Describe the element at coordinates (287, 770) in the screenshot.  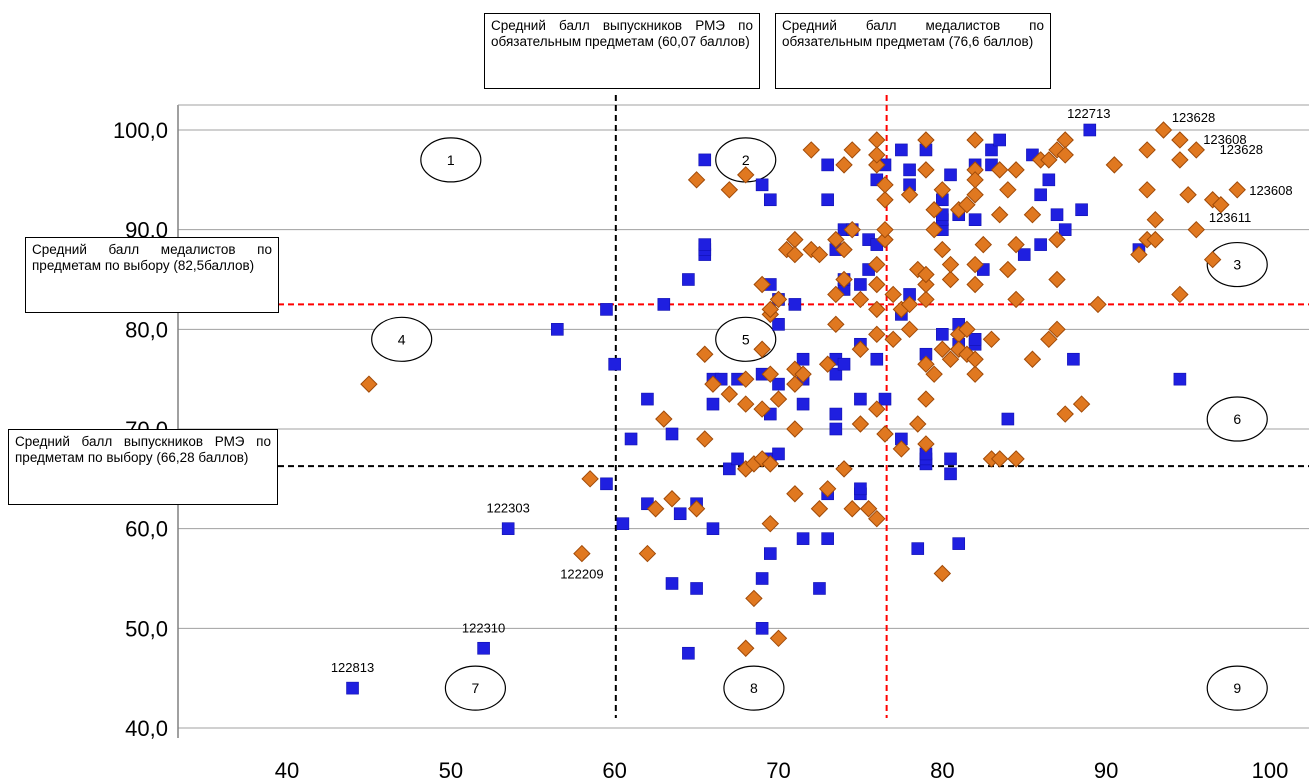
I see `x-tick-label: 40` at that location.